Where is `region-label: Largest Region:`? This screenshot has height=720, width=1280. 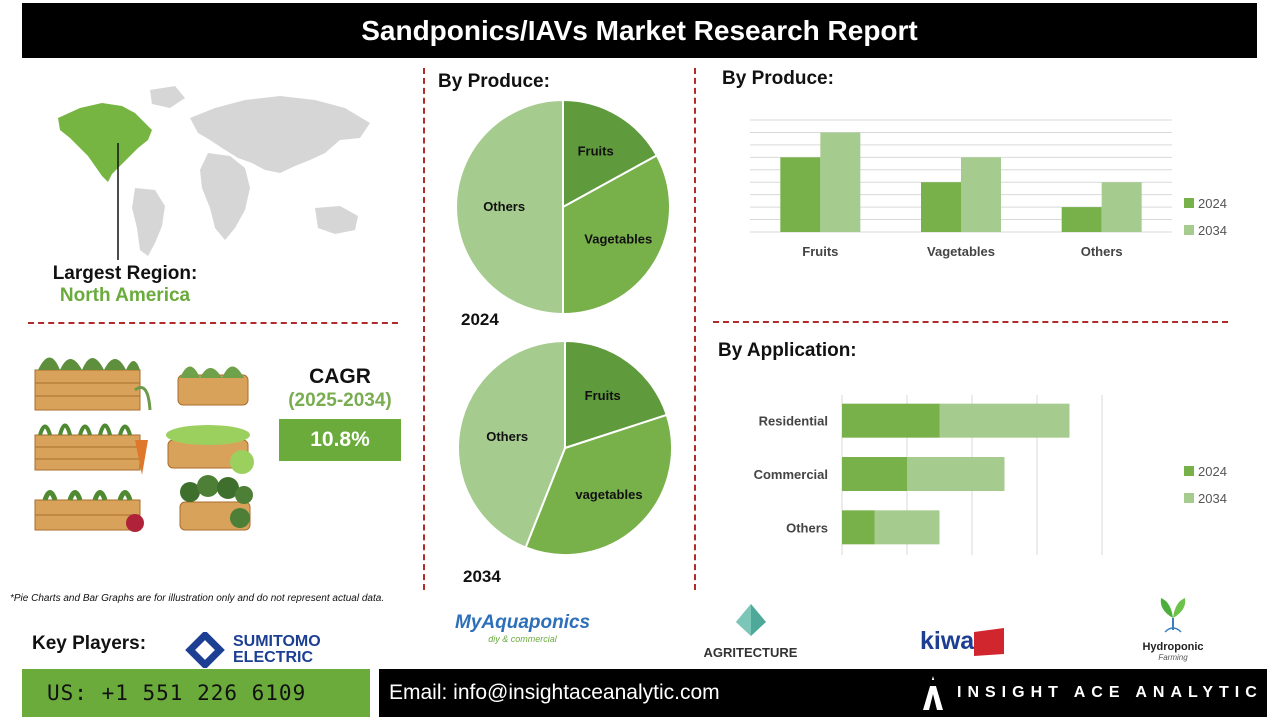 region-label: Largest Region: is located at coordinates (125, 273).